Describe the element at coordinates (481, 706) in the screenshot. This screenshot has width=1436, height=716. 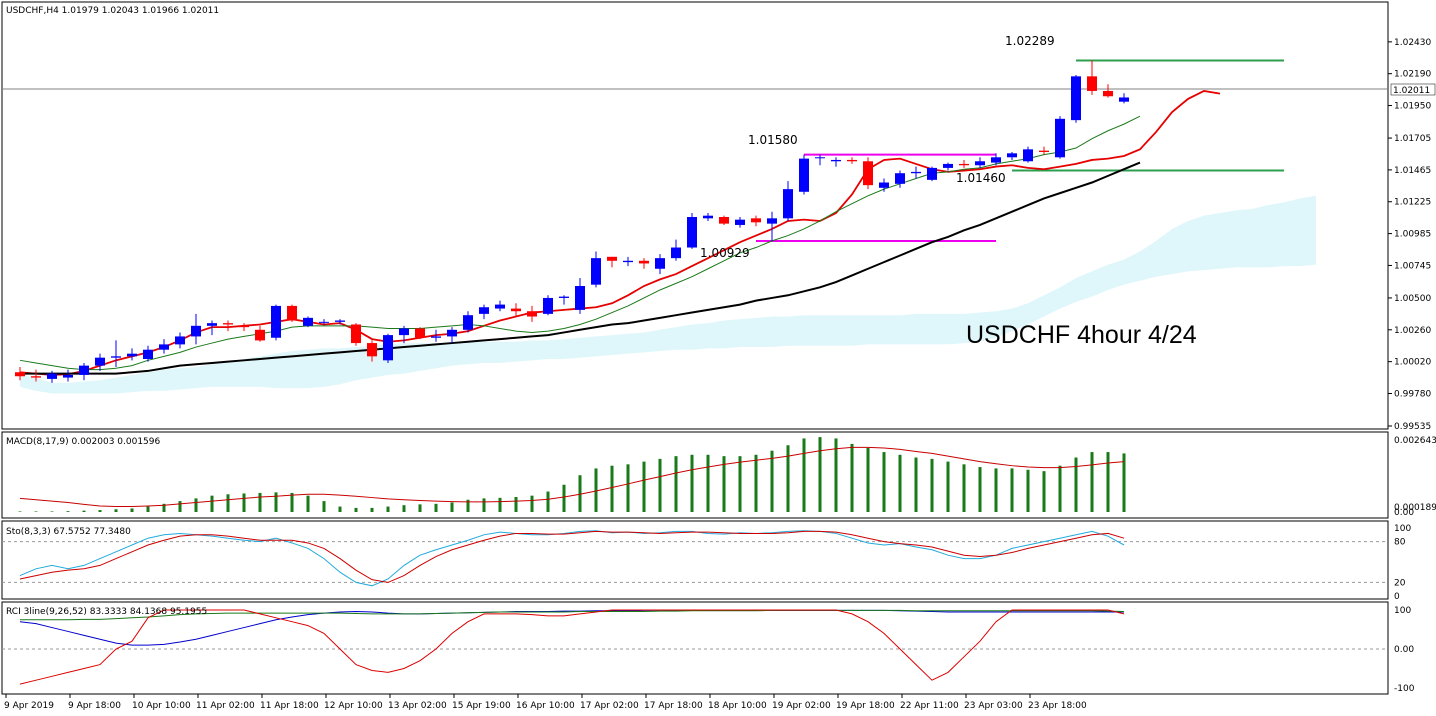
I see `time-tick-label: 15 Apr 19:00` at that location.